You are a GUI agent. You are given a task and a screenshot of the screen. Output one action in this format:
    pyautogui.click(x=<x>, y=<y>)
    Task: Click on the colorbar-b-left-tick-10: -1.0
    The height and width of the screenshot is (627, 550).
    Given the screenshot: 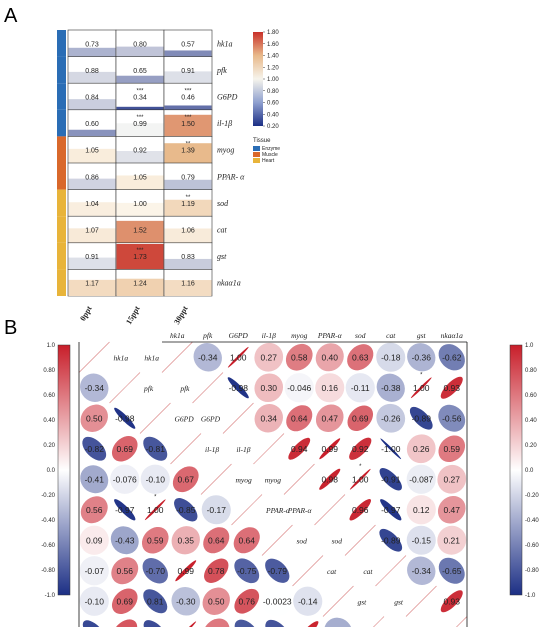 What is the action you would take?
    pyautogui.click(x=50, y=596)
    